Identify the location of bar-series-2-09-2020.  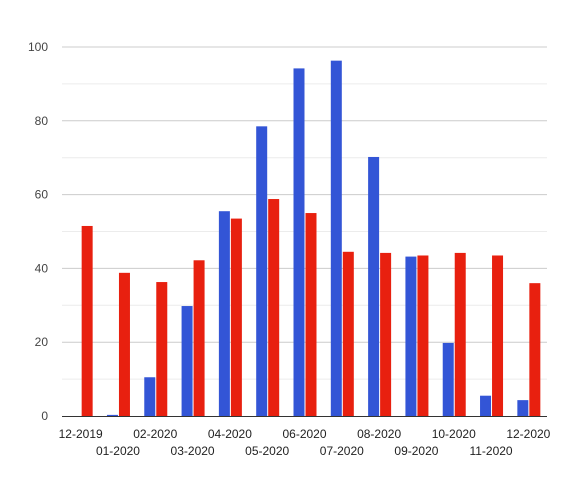
(423, 335).